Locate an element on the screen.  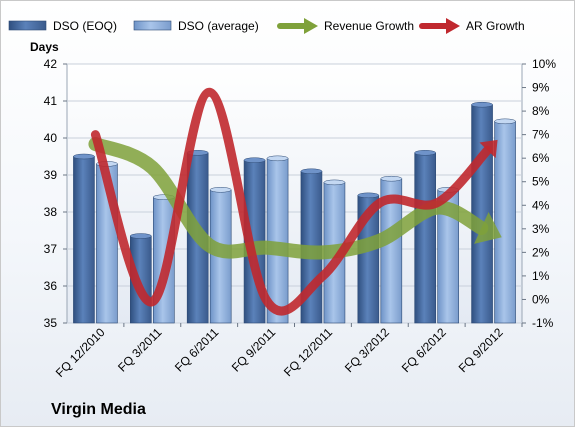
revenue-growth-arrowhead is located at coordinates (488, 228).